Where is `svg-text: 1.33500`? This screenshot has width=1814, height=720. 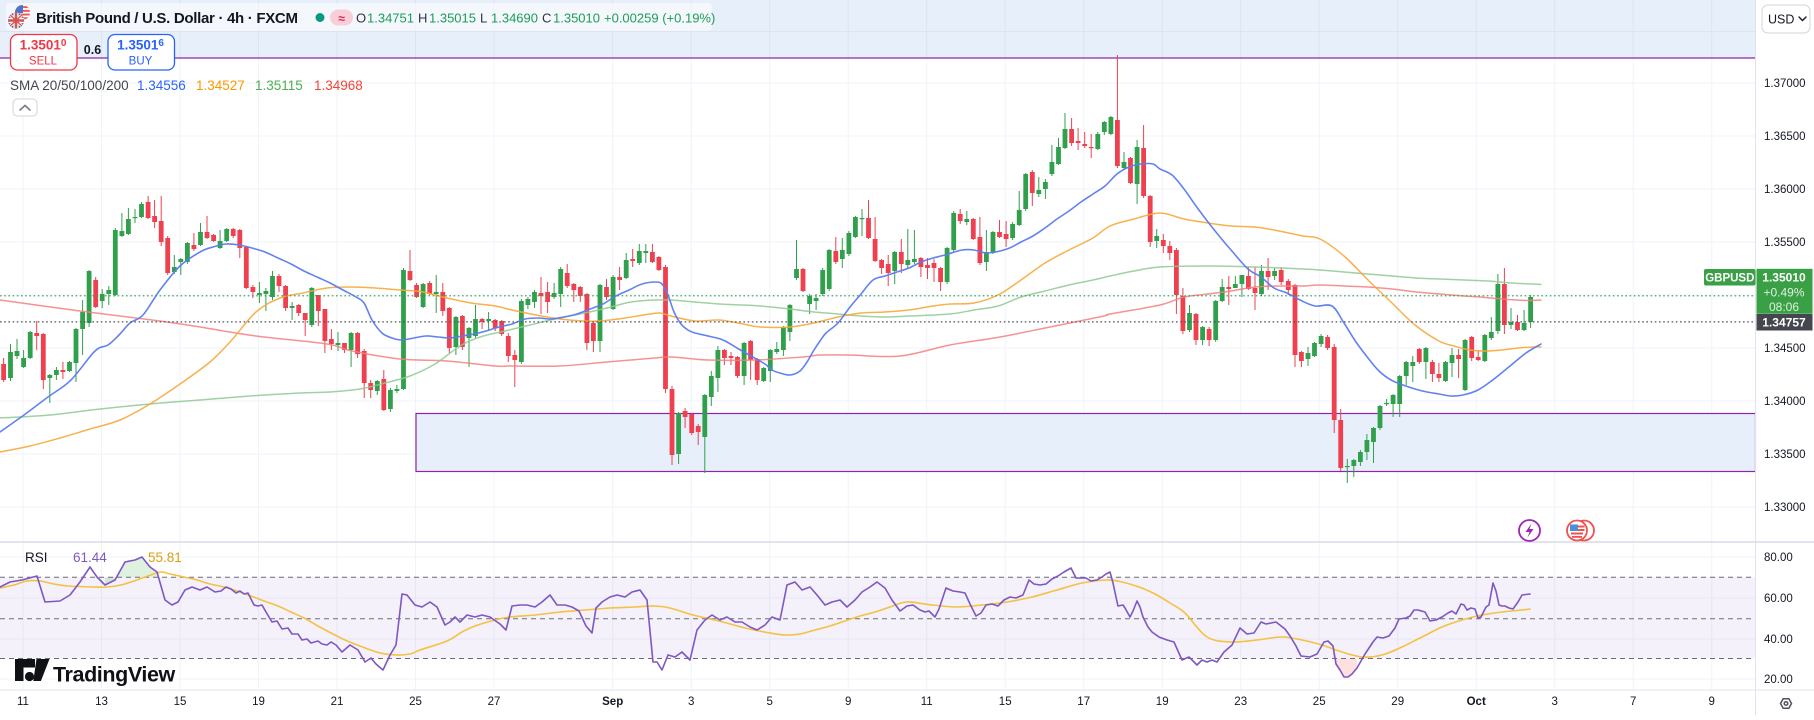 svg-text: 1.33500 is located at coordinates (1785, 455).